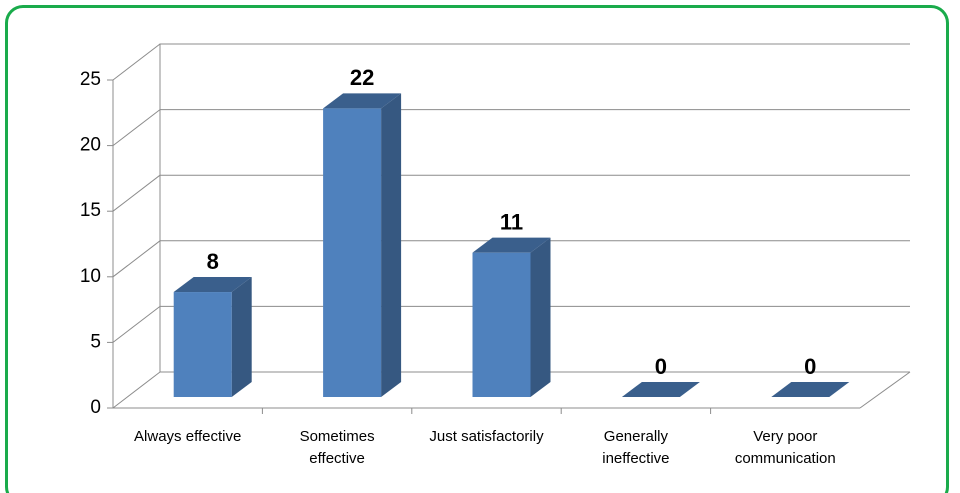  What do you see at coordinates (90, 145) in the screenshot?
I see `y-tick-label: 20` at bounding box center [90, 145].